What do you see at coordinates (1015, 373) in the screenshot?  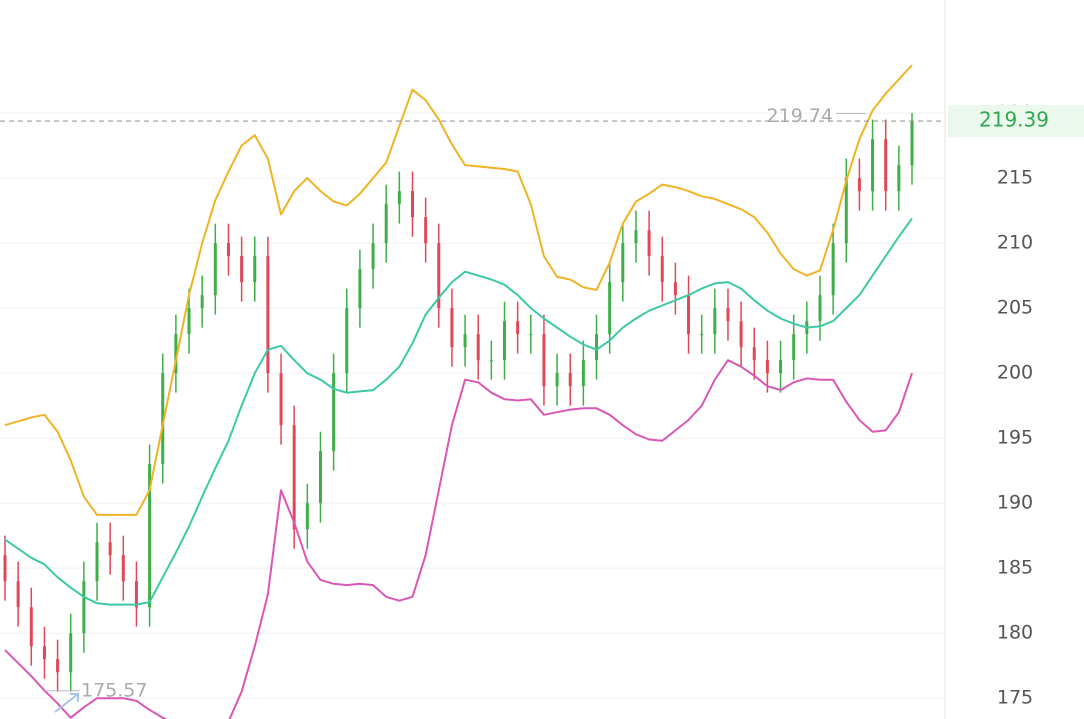 I see `y-tick-label: 200` at bounding box center [1015, 373].